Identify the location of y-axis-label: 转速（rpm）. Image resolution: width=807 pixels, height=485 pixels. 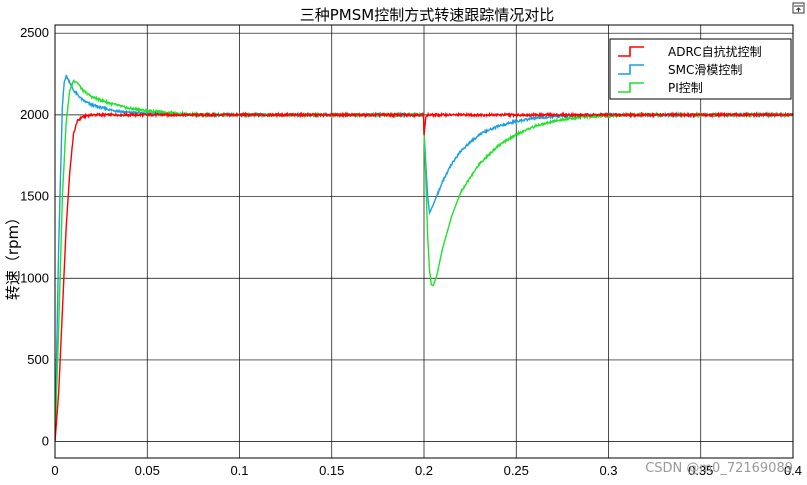
(13, 255).